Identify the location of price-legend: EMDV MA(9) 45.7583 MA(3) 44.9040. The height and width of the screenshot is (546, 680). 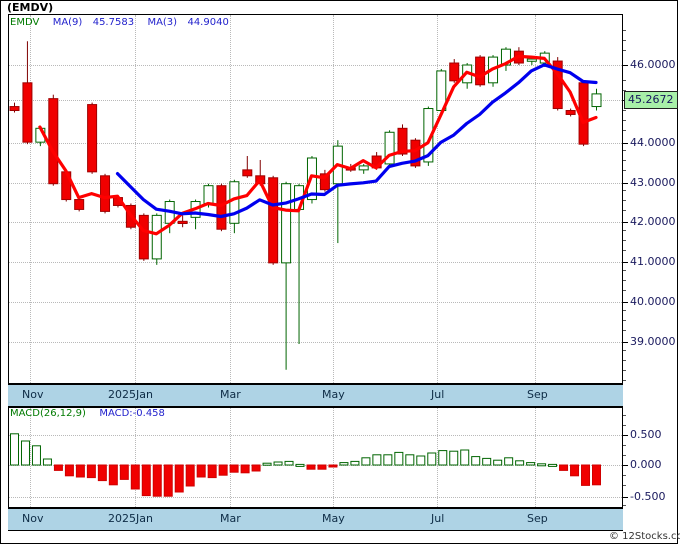
(119, 22).